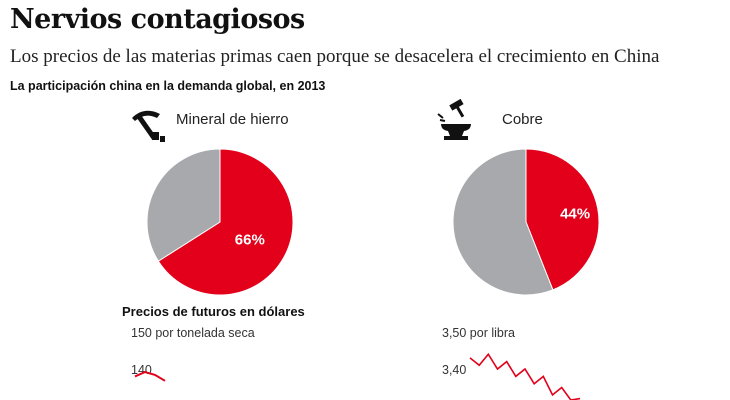  What do you see at coordinates (213, 311) in the screenshot?
I see `futures-title: Precios de futuros en dólares` at bounding box center [213, 311].